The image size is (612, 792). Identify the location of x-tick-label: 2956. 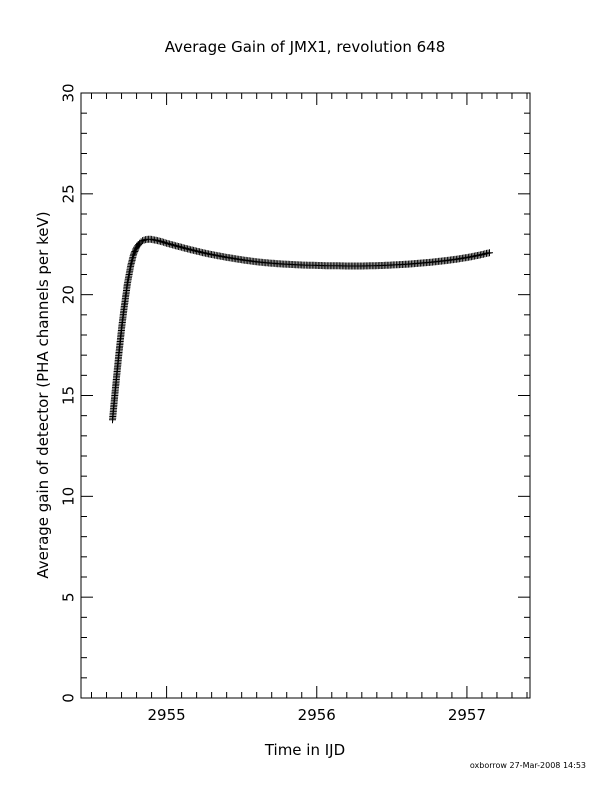
(317, 715).